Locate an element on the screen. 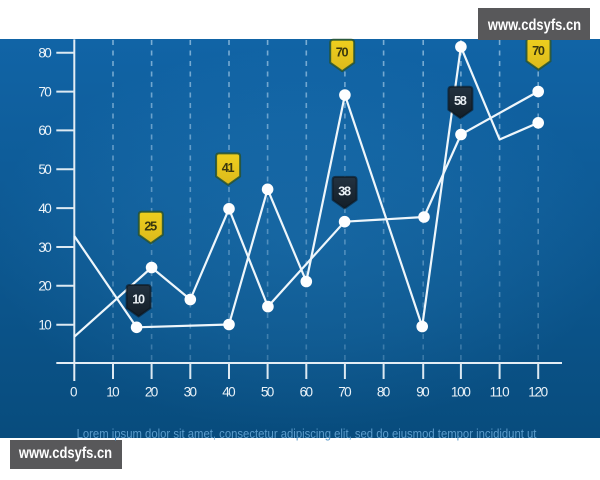 The width and height of the screenshot is (600, 480). svg-text: 58 is located at coordinates (460, 101).